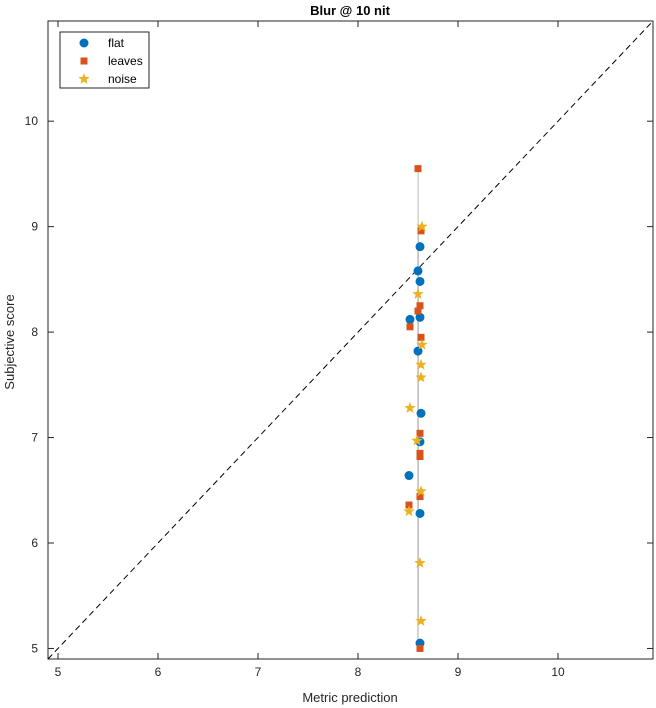  I want to click on y-tick-label: 9, so click(34, 227).